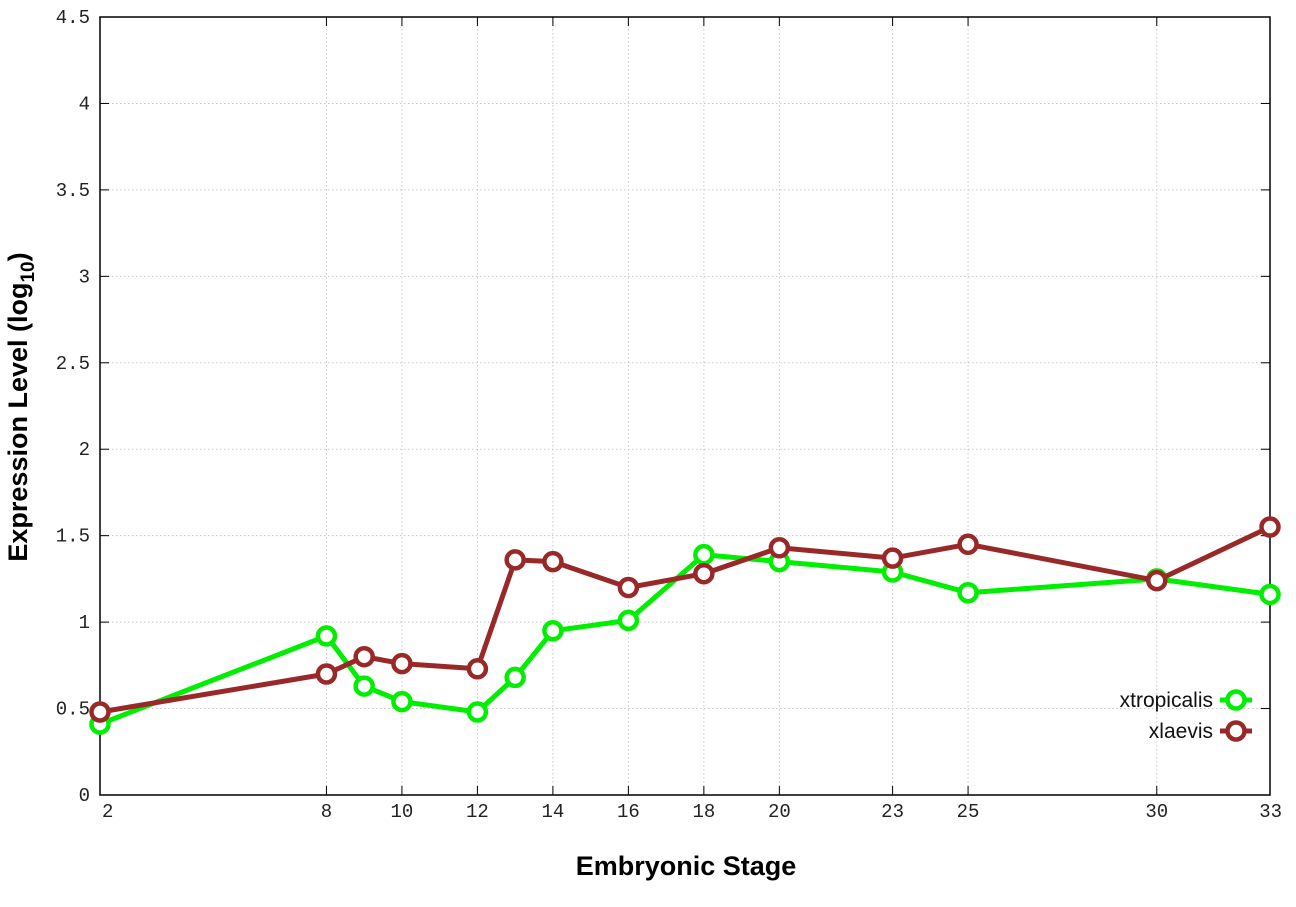  I want to click on y-axis-title: Expression Level (log10), so click(21, 406).